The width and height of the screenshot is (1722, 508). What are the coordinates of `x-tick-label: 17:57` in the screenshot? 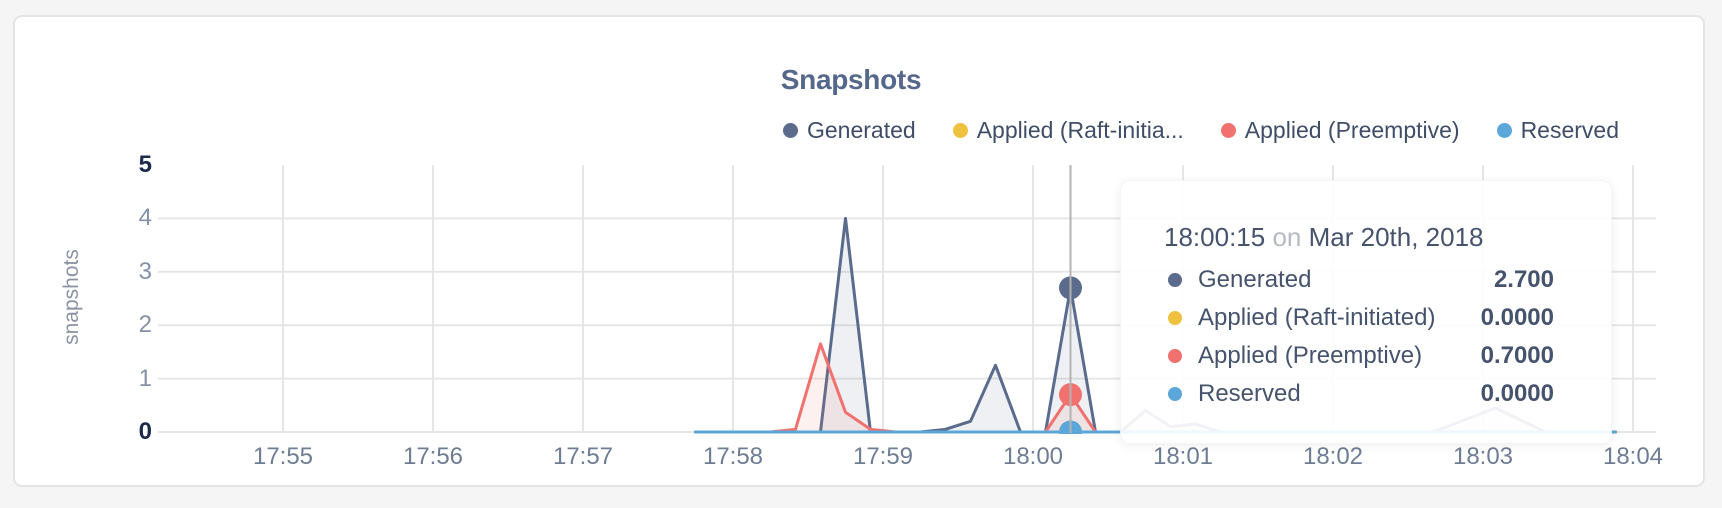 It's located at (583, 456).